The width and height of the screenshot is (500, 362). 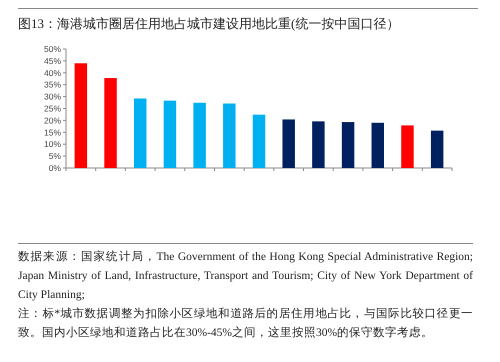 I want to click on y-tick-label: 0%, so click(x=55, y=168).